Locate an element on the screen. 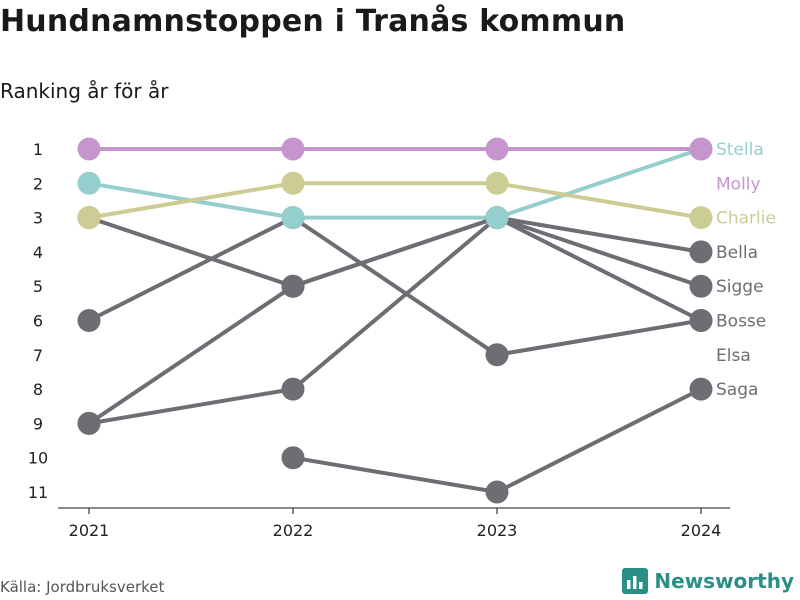 This screenshot has height=600, width=800. y-tick-label: 7 is located at coordinates (38, 355).